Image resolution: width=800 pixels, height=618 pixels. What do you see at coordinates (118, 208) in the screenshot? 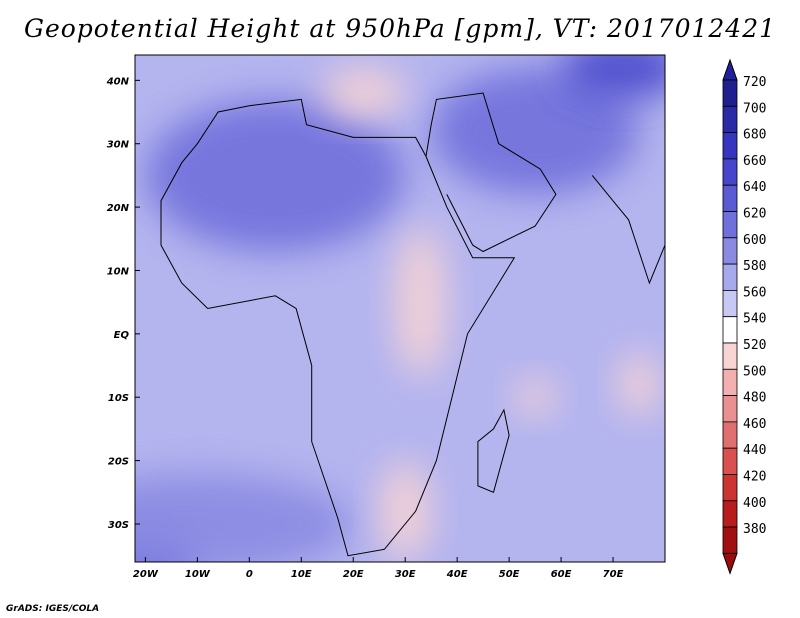
I see `lat-label-20n: 20N` at bounding box center [118, 208].